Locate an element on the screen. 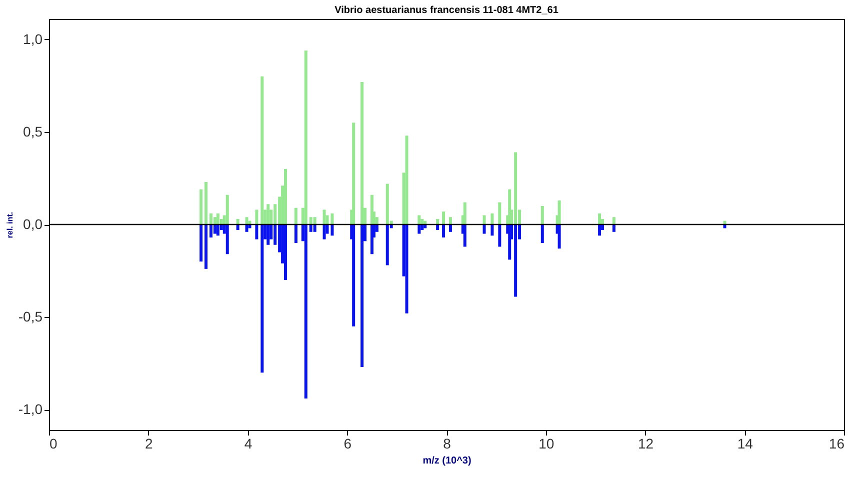 Image resolution: width=864 pixels, height=479 pixels. x-tick-label: 16 is located at coordinates (836, 444).